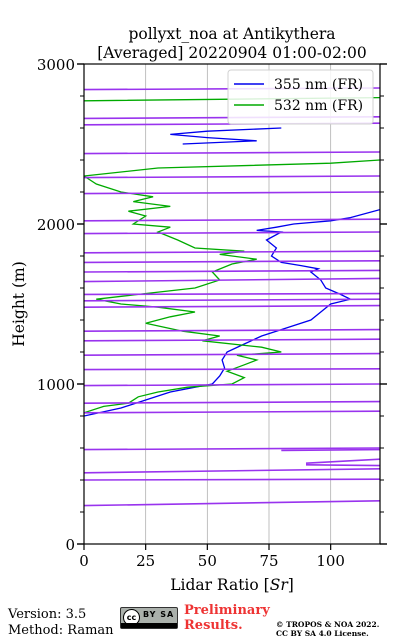  What do you see at coordinates (56, 65) in the screenshot?
I see `y-tick-label-3: 3000` at bounding box center [56, 65].